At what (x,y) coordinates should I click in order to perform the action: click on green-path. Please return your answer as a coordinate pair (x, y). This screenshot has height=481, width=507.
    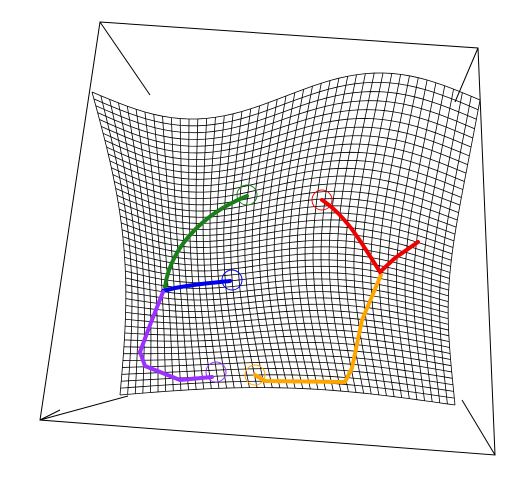
    Looking at the image, I should click on (206, 241).